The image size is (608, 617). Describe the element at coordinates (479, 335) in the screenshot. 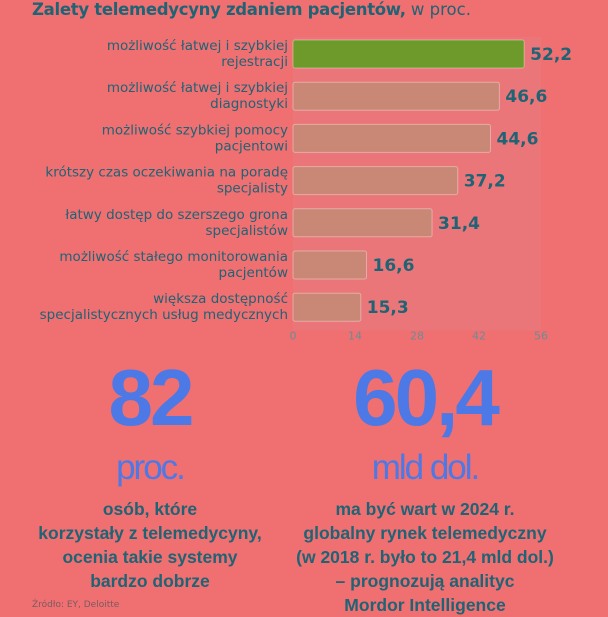

I see `x-tick-label: 42` at that location.